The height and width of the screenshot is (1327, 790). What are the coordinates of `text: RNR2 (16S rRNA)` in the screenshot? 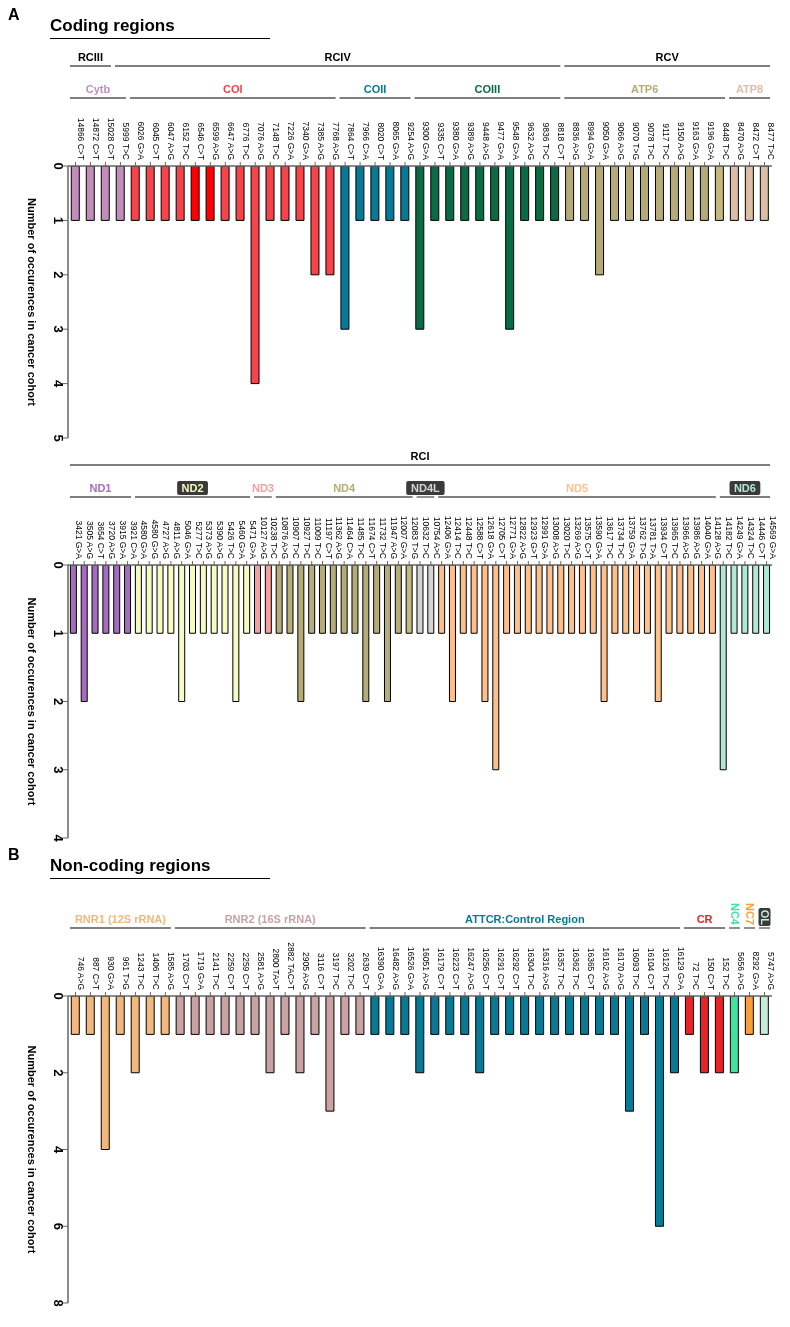 It's located at (270, 919).